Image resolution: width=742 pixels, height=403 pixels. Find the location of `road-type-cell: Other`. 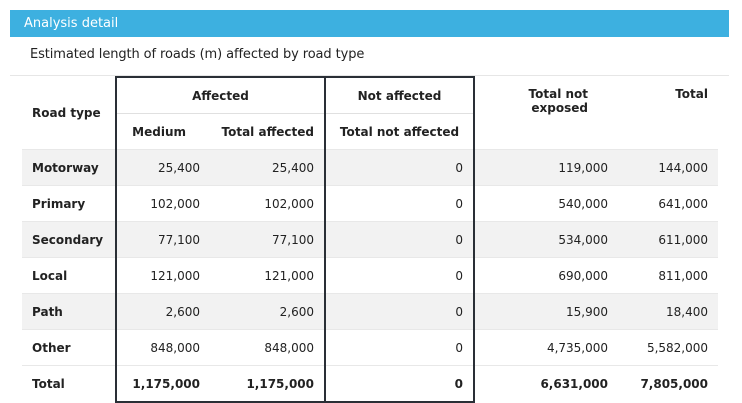

road-type-cell: Other is located at coordinates (69, 347).